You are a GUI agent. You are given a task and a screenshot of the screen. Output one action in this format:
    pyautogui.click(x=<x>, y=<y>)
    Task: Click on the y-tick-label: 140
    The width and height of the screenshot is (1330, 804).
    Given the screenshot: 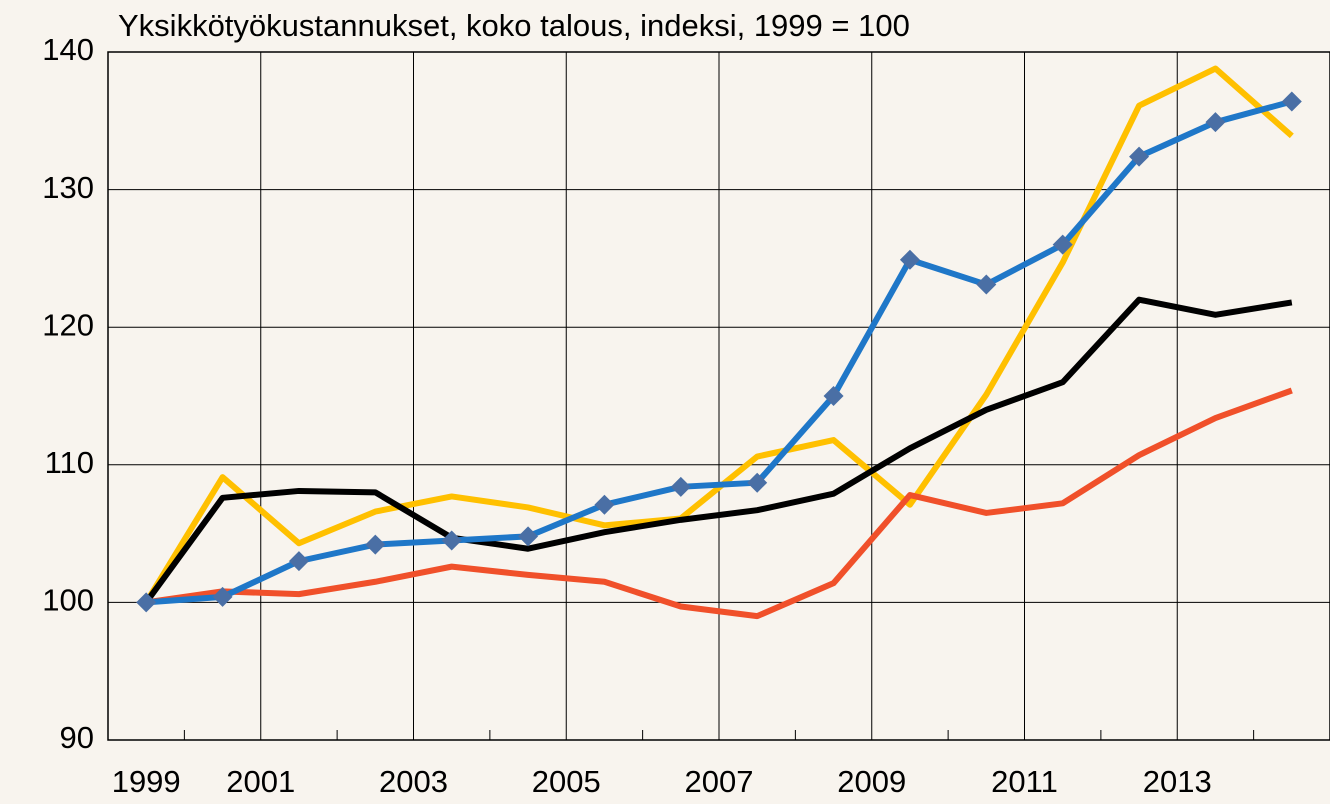 What is the action you would take?
    pyautogui.click(x=68, y=49)
    